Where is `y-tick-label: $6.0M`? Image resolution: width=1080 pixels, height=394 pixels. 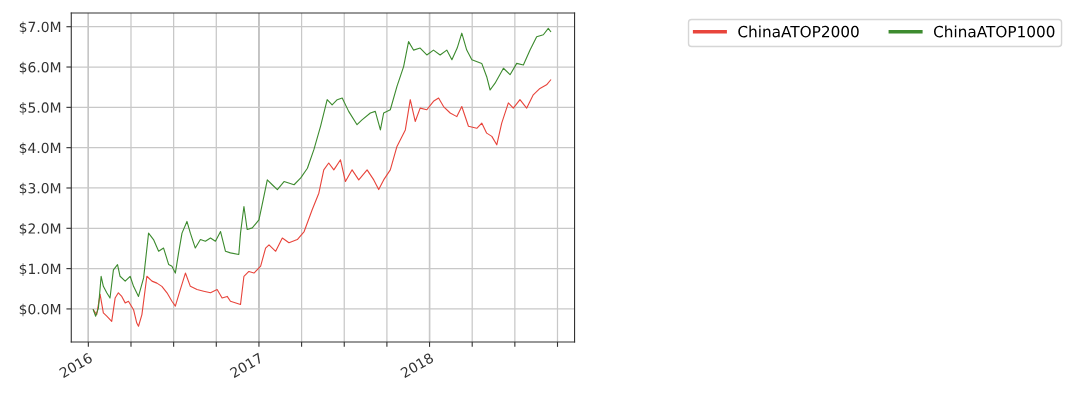
y-tick-label: $6.0M is located at coordinates (40, 68).